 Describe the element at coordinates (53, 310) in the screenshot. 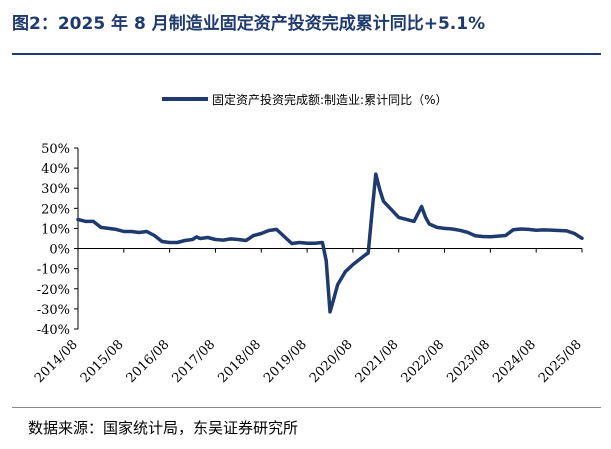

I see `y-tick-label: -30%` at that location.